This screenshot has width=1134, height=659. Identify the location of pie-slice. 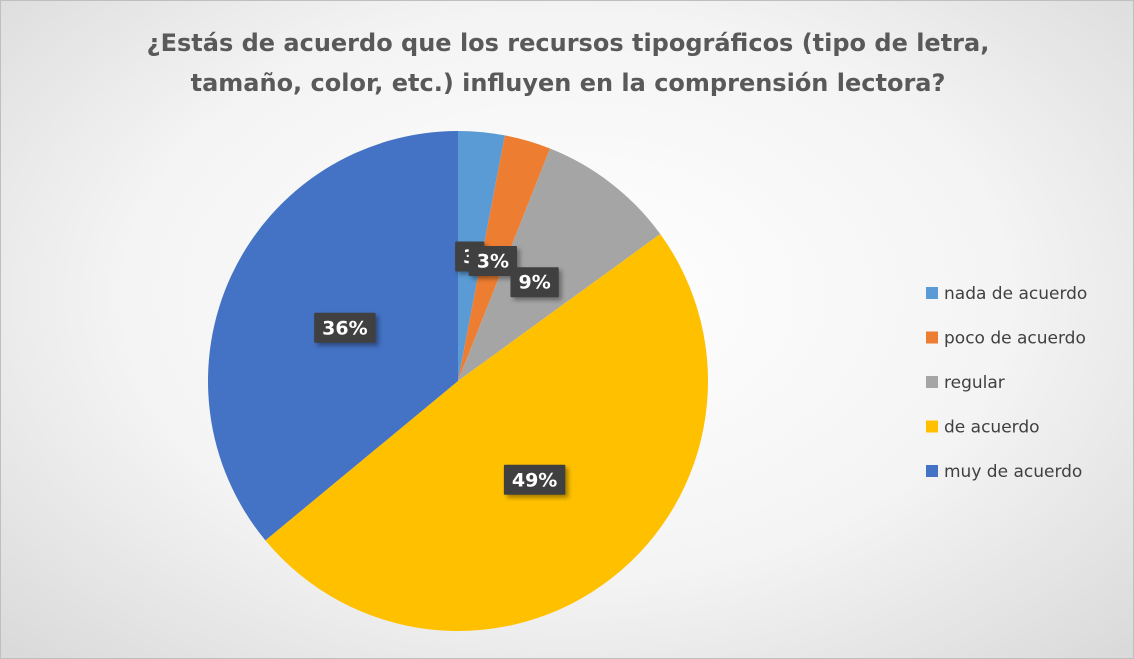
(559, 264).